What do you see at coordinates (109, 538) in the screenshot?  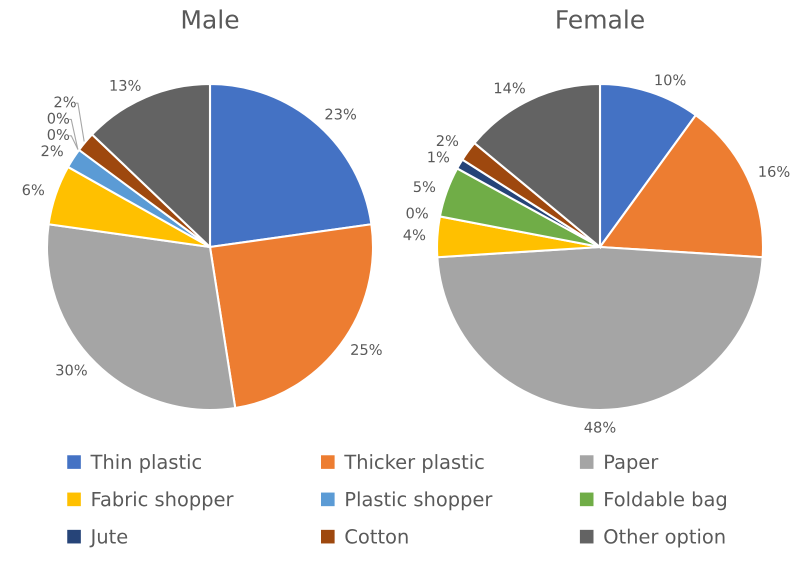 I see `legend-label: Jute` at bounding box center [109, 538].